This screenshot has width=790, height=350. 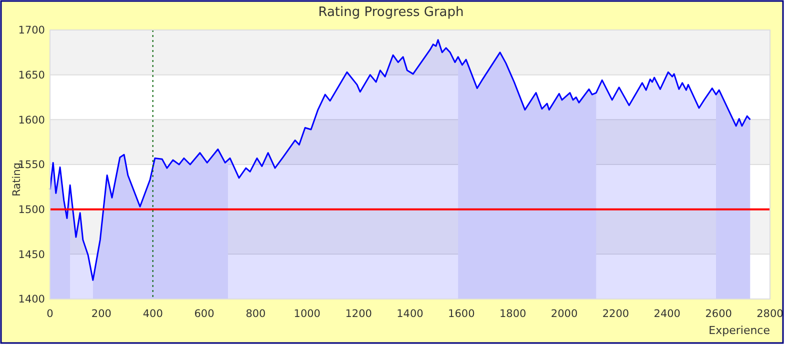 I want to click on x-axis-title: Experience, so click(x=739, y=330).